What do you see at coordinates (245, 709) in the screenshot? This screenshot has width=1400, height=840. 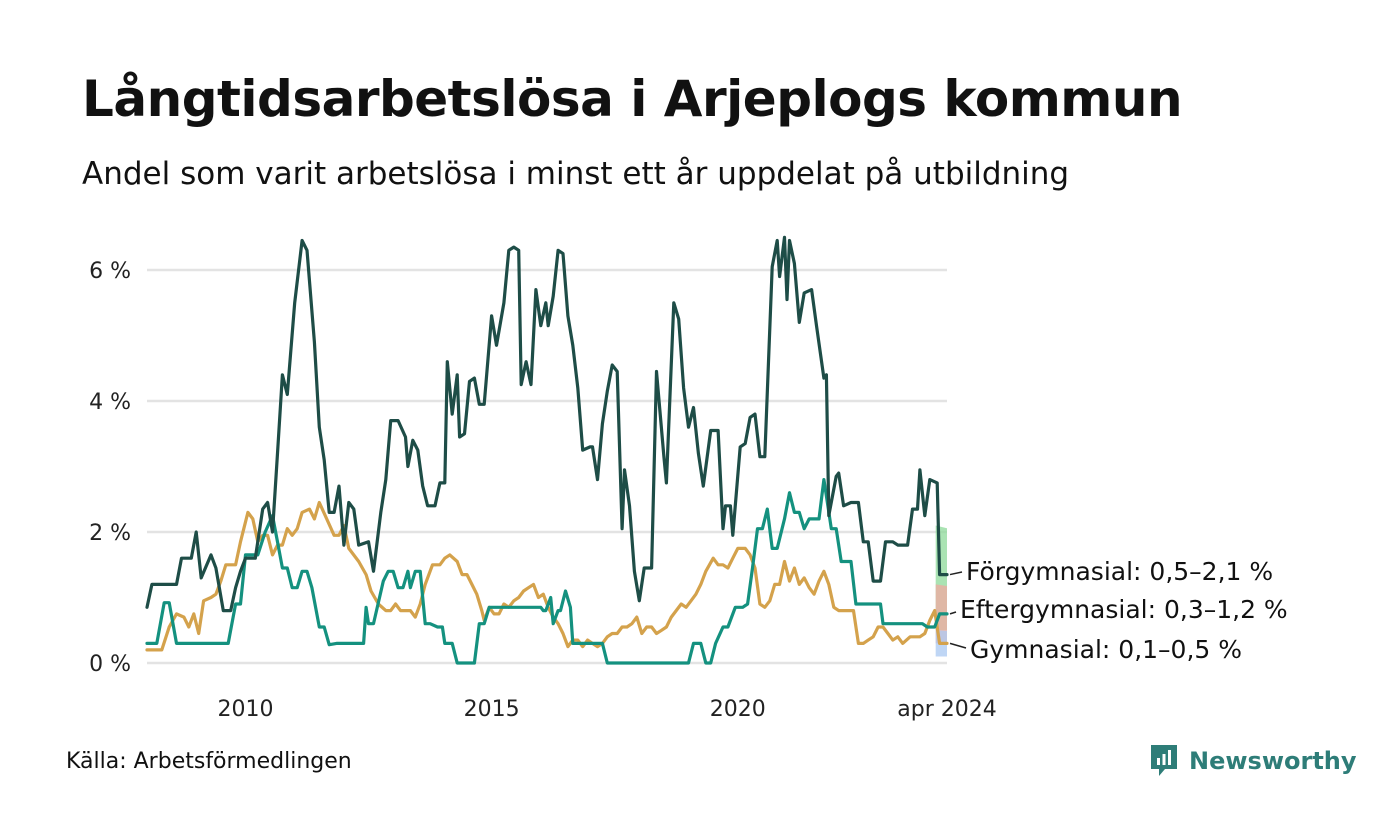 I see `x-tick-label: 2010` at bounding box center [245, 709].